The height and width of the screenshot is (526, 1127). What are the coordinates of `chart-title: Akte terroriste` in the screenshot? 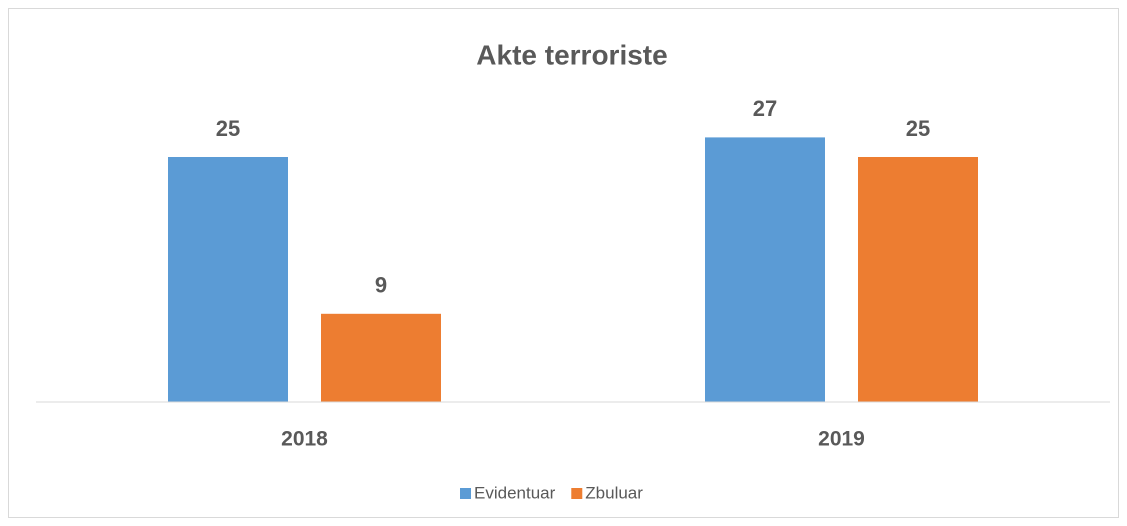 It's located at (571, 54).